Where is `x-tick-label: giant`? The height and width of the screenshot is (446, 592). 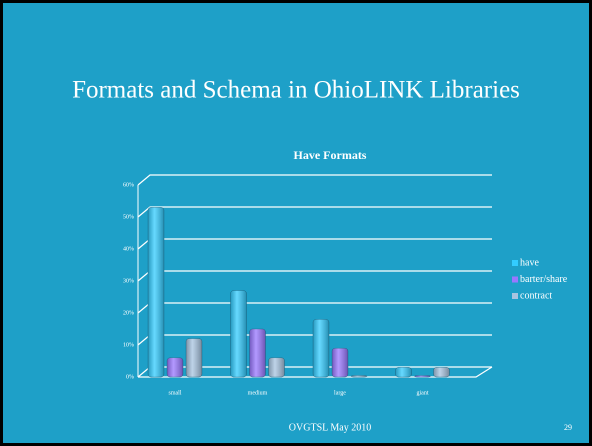 x-tick-label: giant is located at coordinates (423, 393).